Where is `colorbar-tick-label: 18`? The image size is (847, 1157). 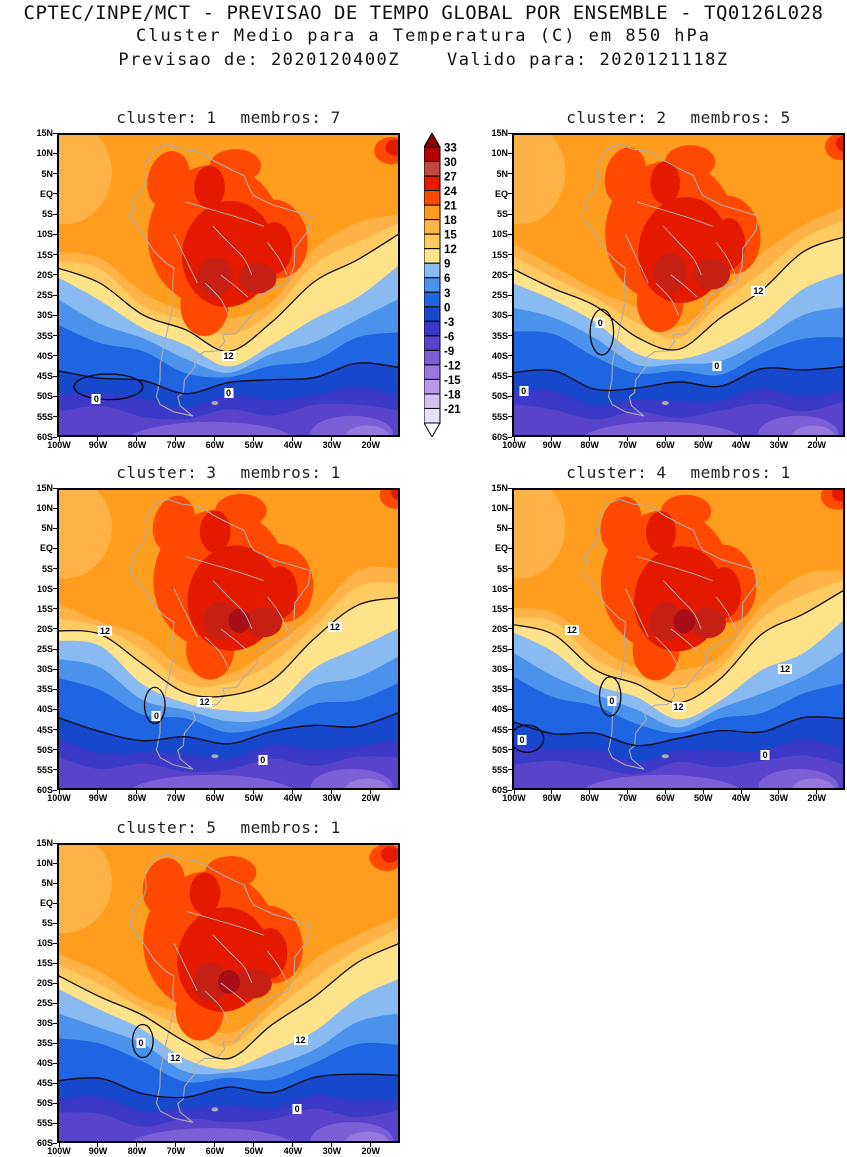 colorbar-tick-label: 18 is located at coordinates (450, 221).